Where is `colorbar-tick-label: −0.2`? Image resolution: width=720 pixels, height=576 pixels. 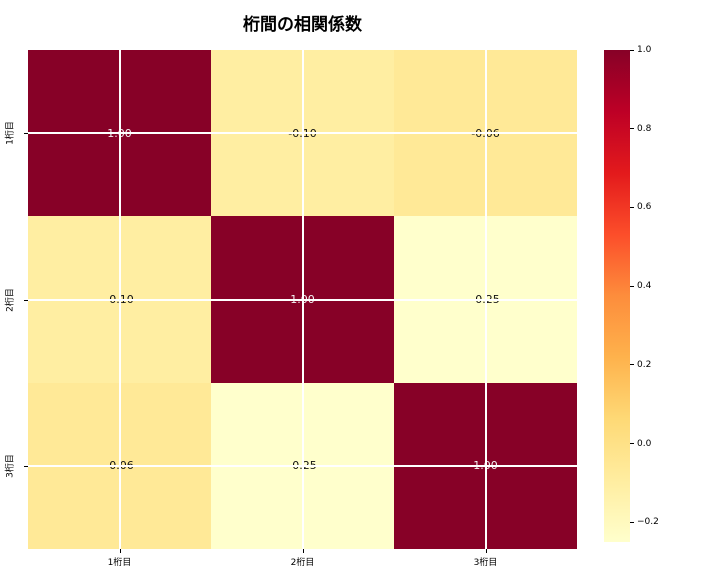 colorbar-tick-label: −0.2 is located at coordinates (648, 522).